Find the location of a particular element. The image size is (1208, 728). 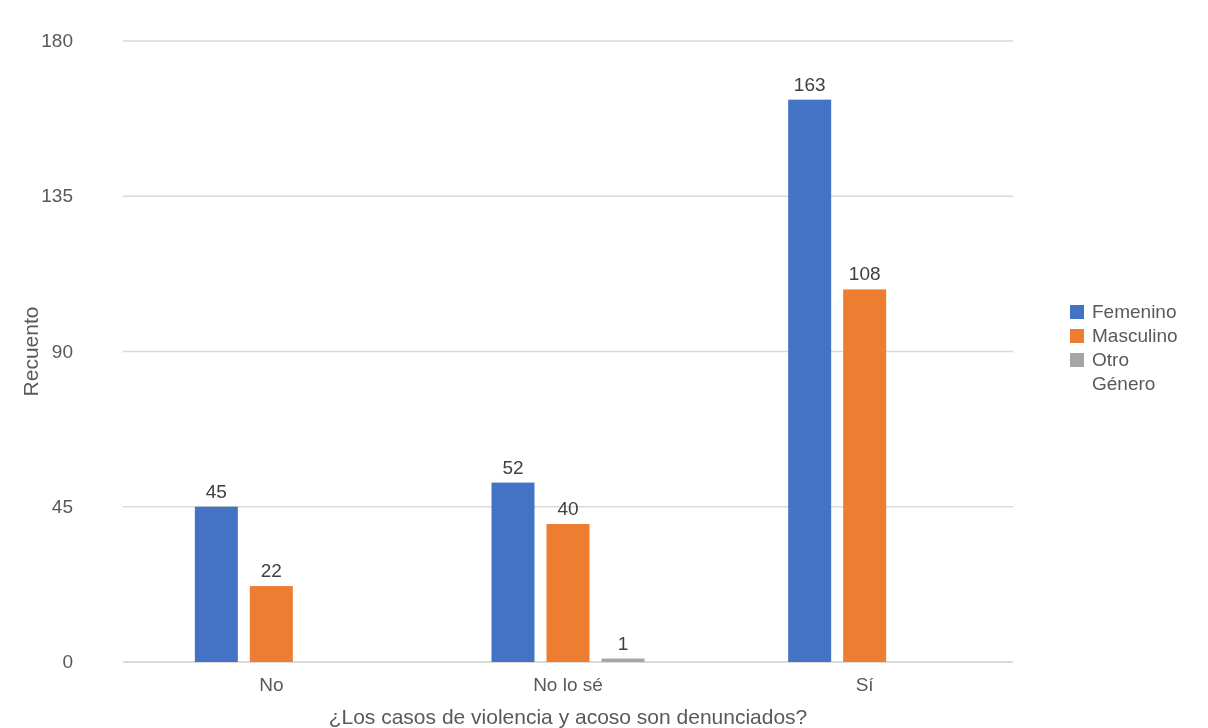

data-label: 40 is located at coordinates (568, 508).